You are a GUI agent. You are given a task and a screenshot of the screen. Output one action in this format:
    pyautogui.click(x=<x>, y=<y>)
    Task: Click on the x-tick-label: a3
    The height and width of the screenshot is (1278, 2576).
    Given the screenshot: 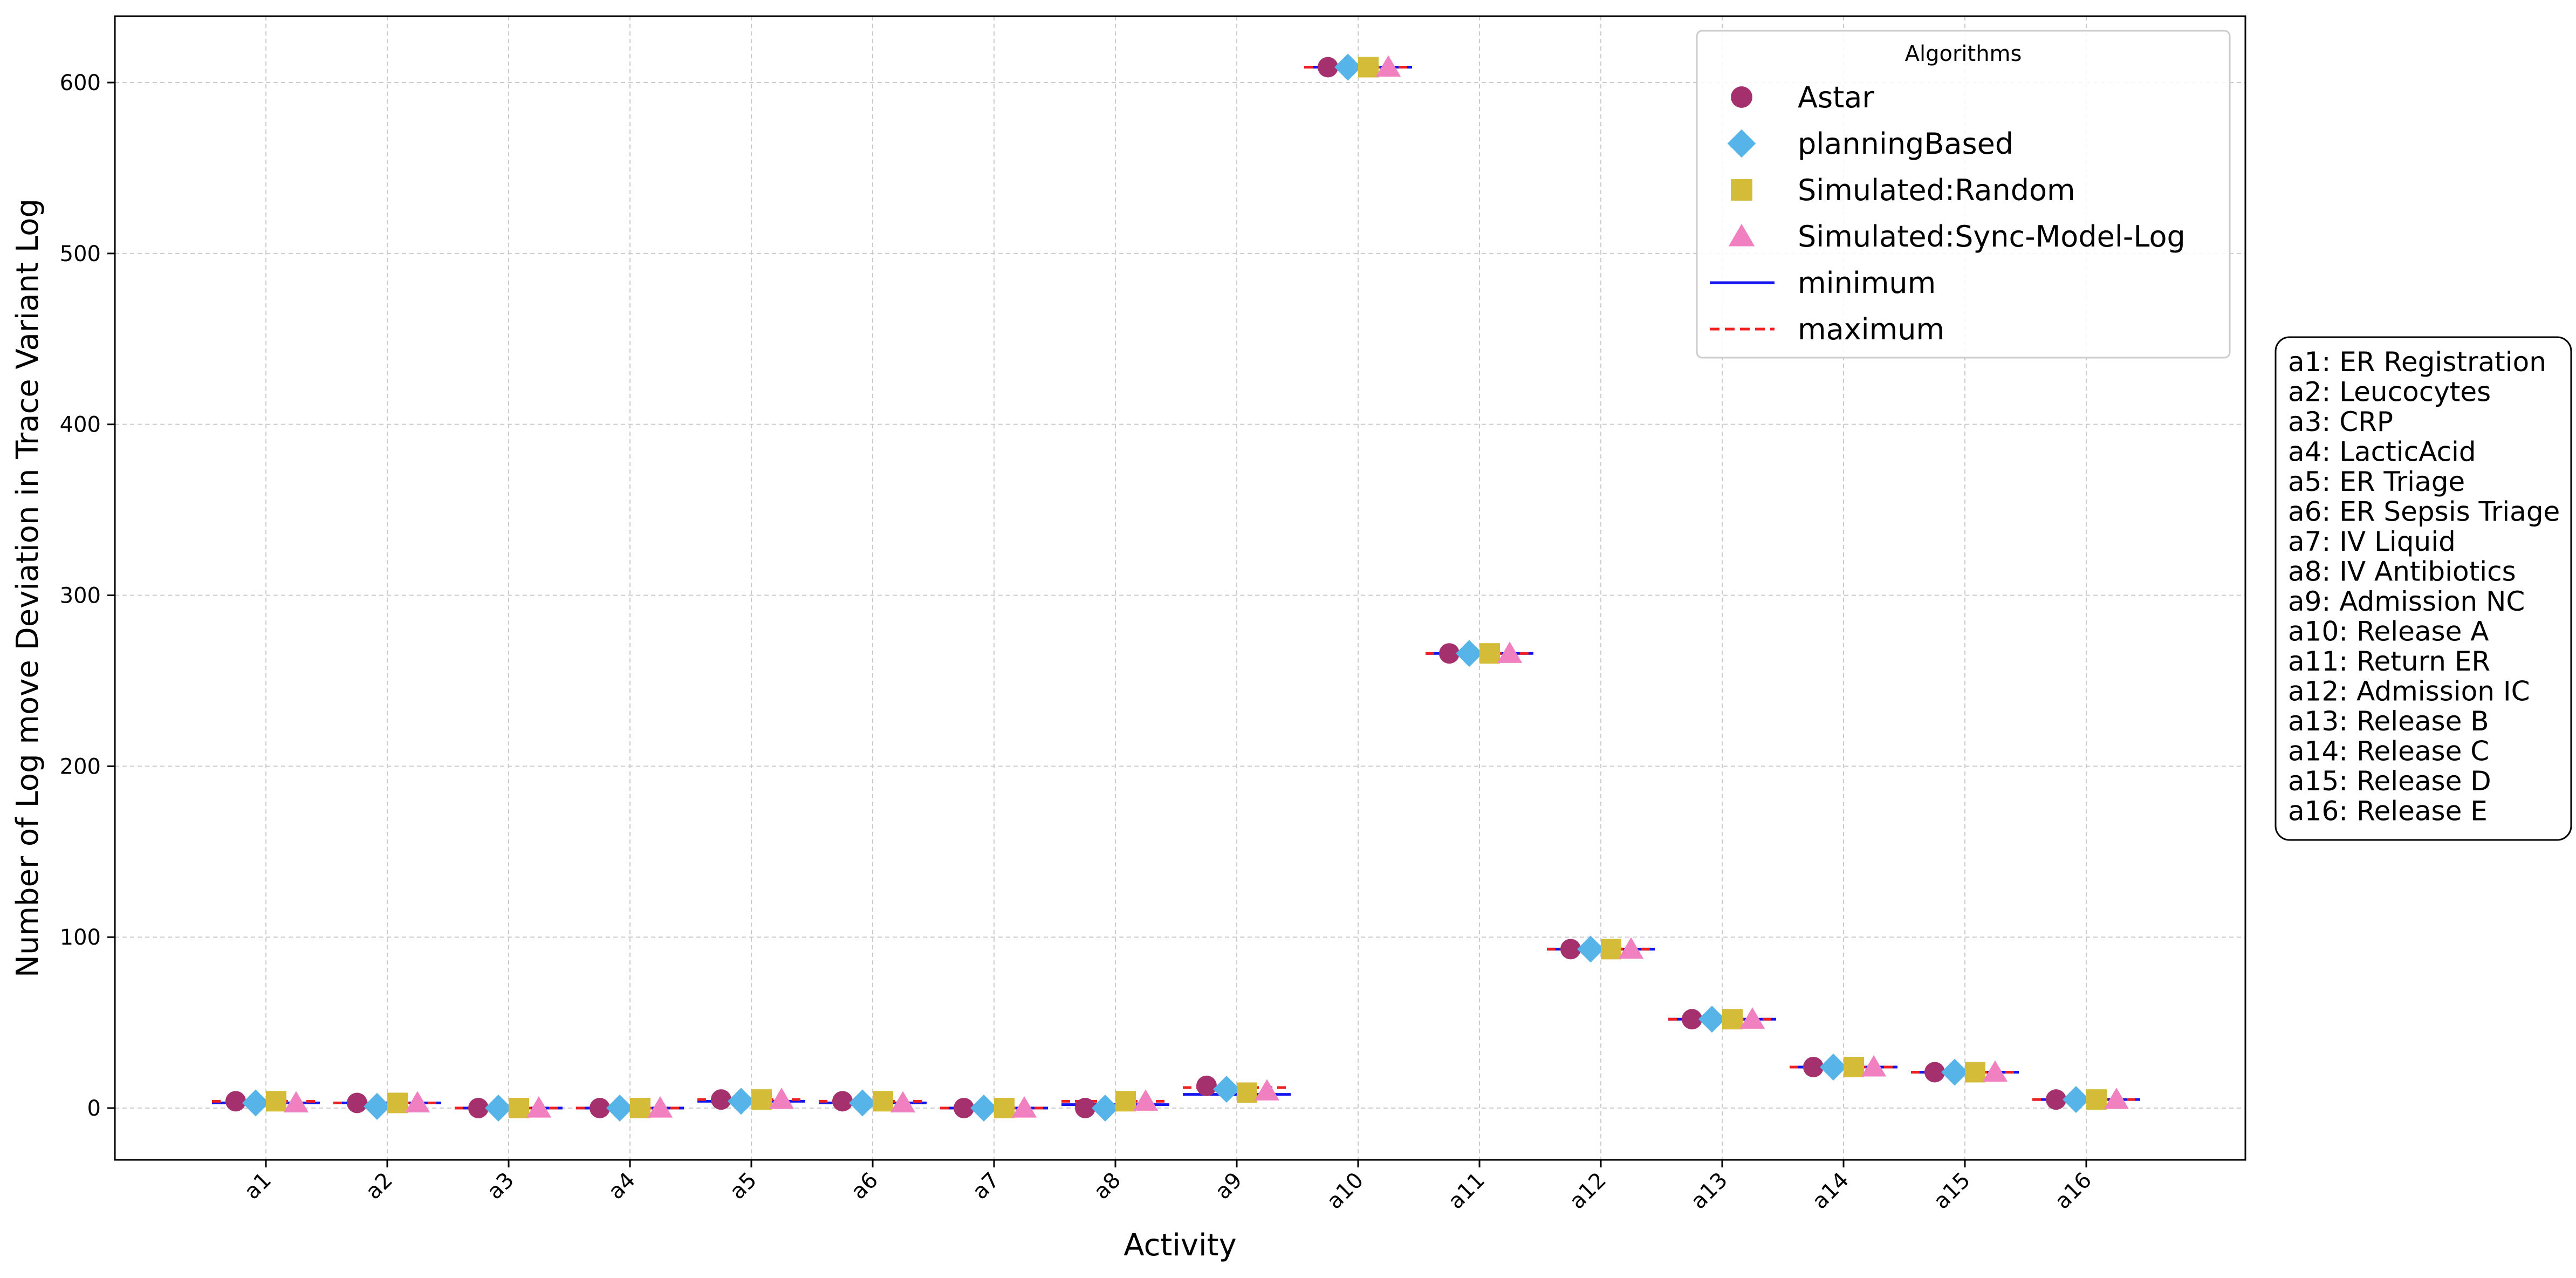 What is the action you would take?
    pyautogui.click(x=500, y=1187)
    